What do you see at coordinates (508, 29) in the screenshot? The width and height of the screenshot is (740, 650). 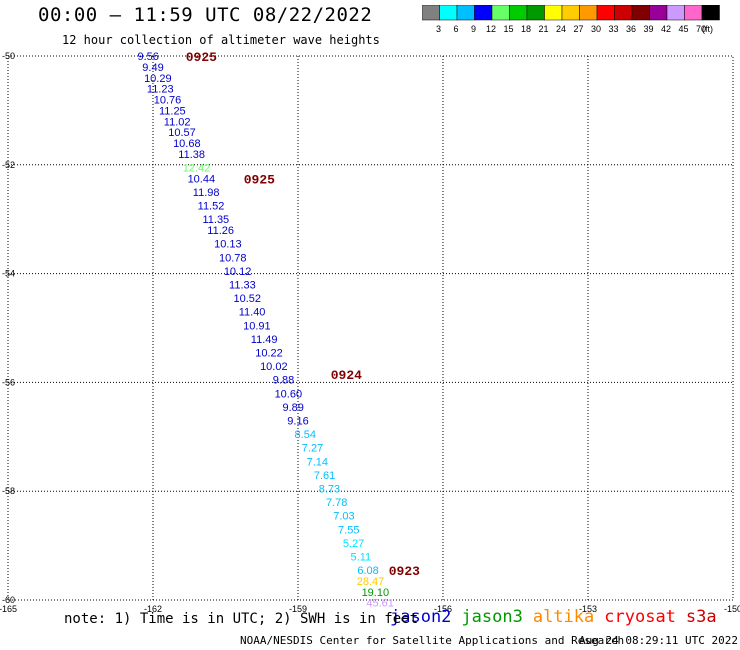 I see `color-scale-label: 15` at bounding box center [508, 29].